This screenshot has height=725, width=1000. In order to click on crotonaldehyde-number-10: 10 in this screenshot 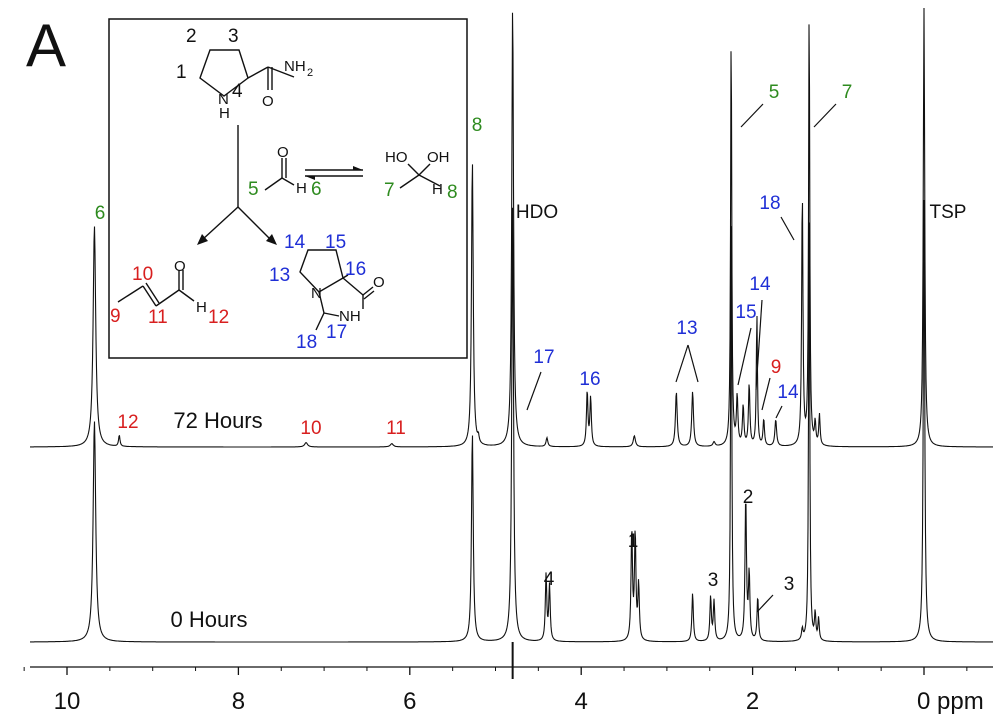, I will do `click(142, 274)`.